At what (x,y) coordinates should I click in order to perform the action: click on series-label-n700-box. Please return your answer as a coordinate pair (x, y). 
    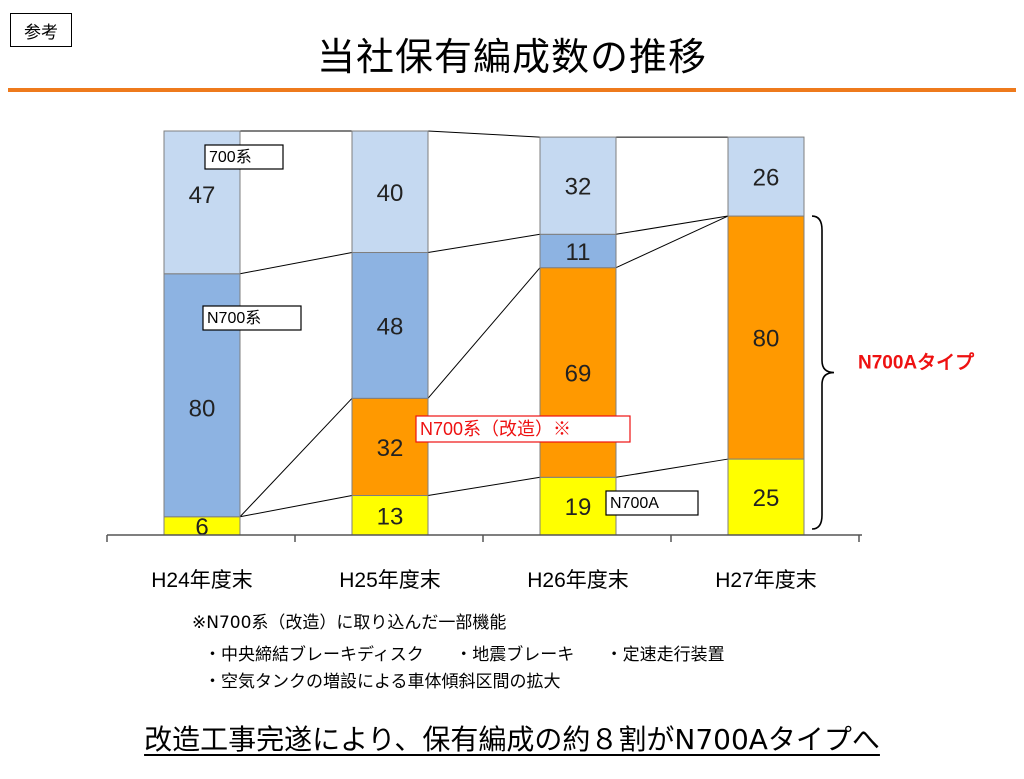
    Looking at the image, I should click on (252, 318).